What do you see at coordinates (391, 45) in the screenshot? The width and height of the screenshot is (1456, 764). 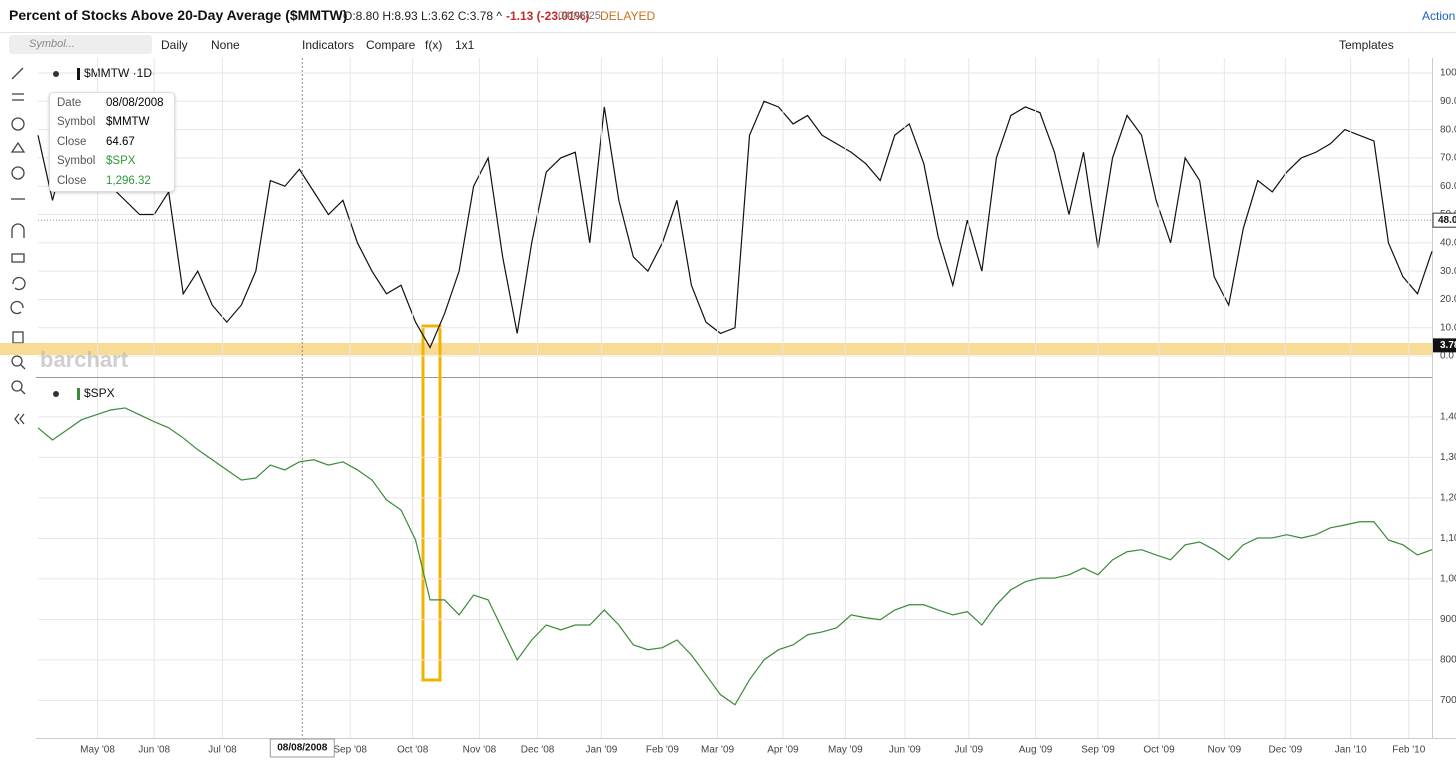 I see `compare-button: Compare` at bounding box center [391, 45].